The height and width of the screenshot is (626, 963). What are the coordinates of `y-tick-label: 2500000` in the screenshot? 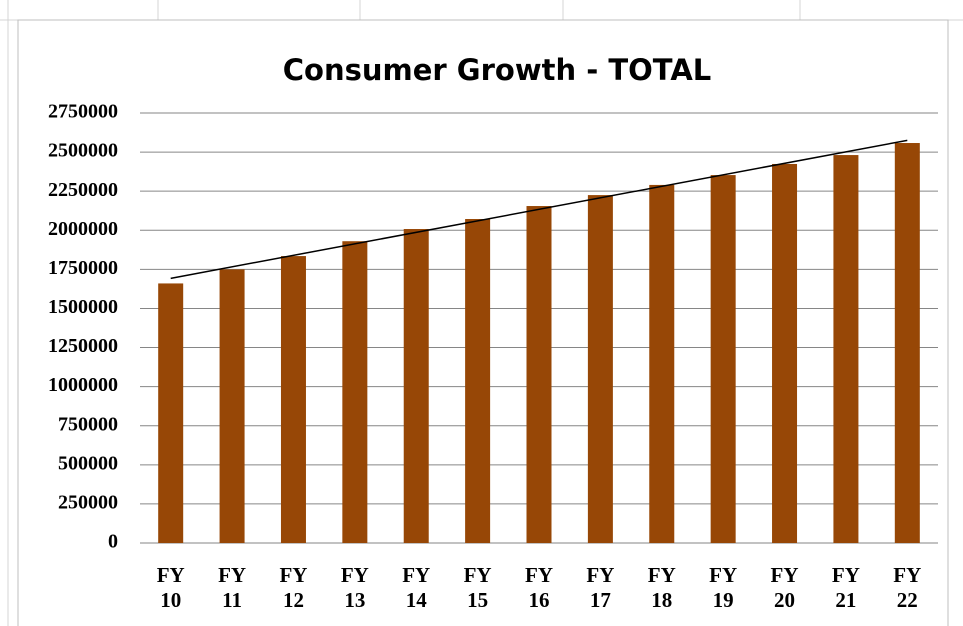 It's located at (83, 151).